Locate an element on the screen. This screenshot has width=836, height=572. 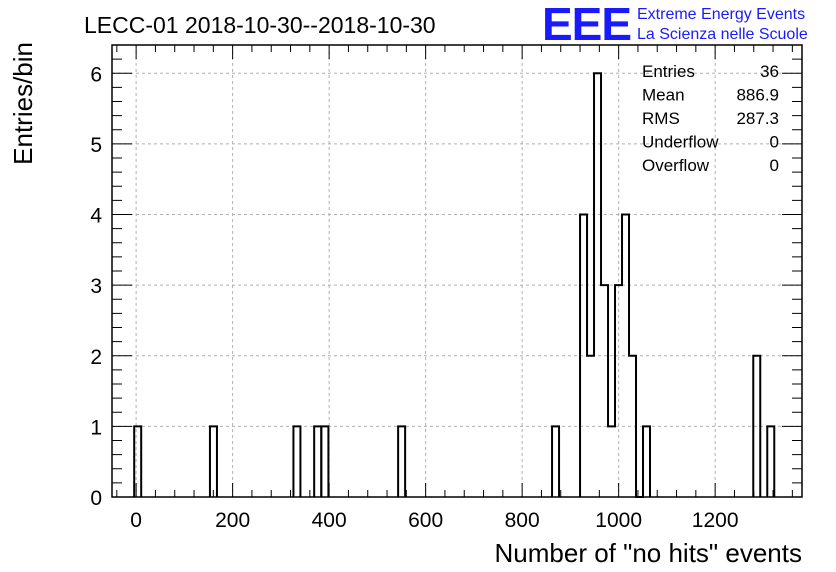
y-tick-label: 5 is located at coordinates (96, 145).